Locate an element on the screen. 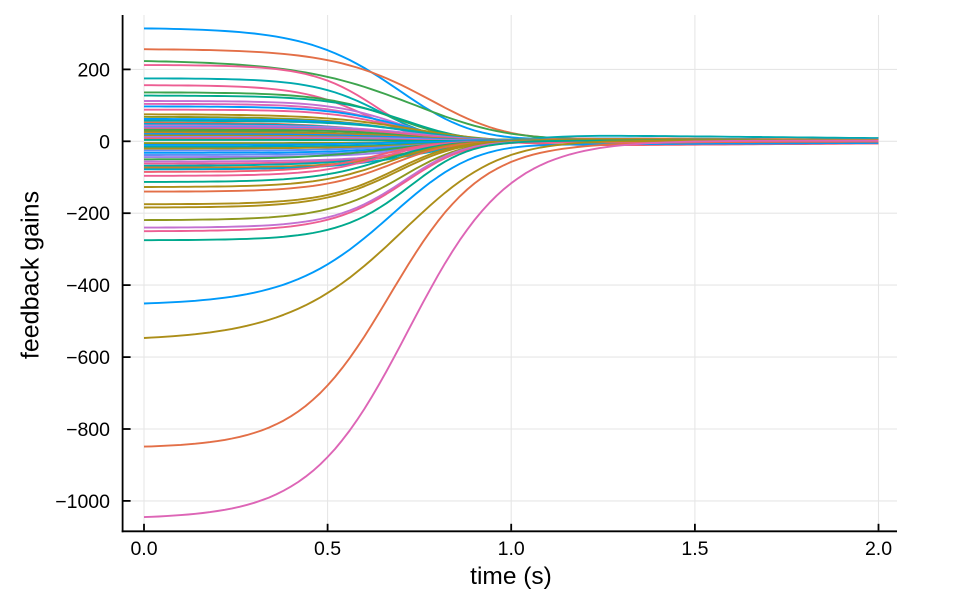 The height and width of the screenshot is (607, 959). svg-text: −200 is located at coordinates (88, 214).